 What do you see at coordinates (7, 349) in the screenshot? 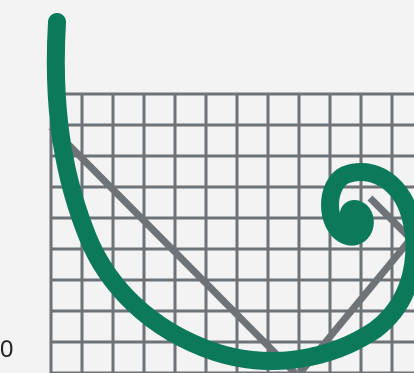
I see `zero-label: 0` at bounding box center [7, 349].